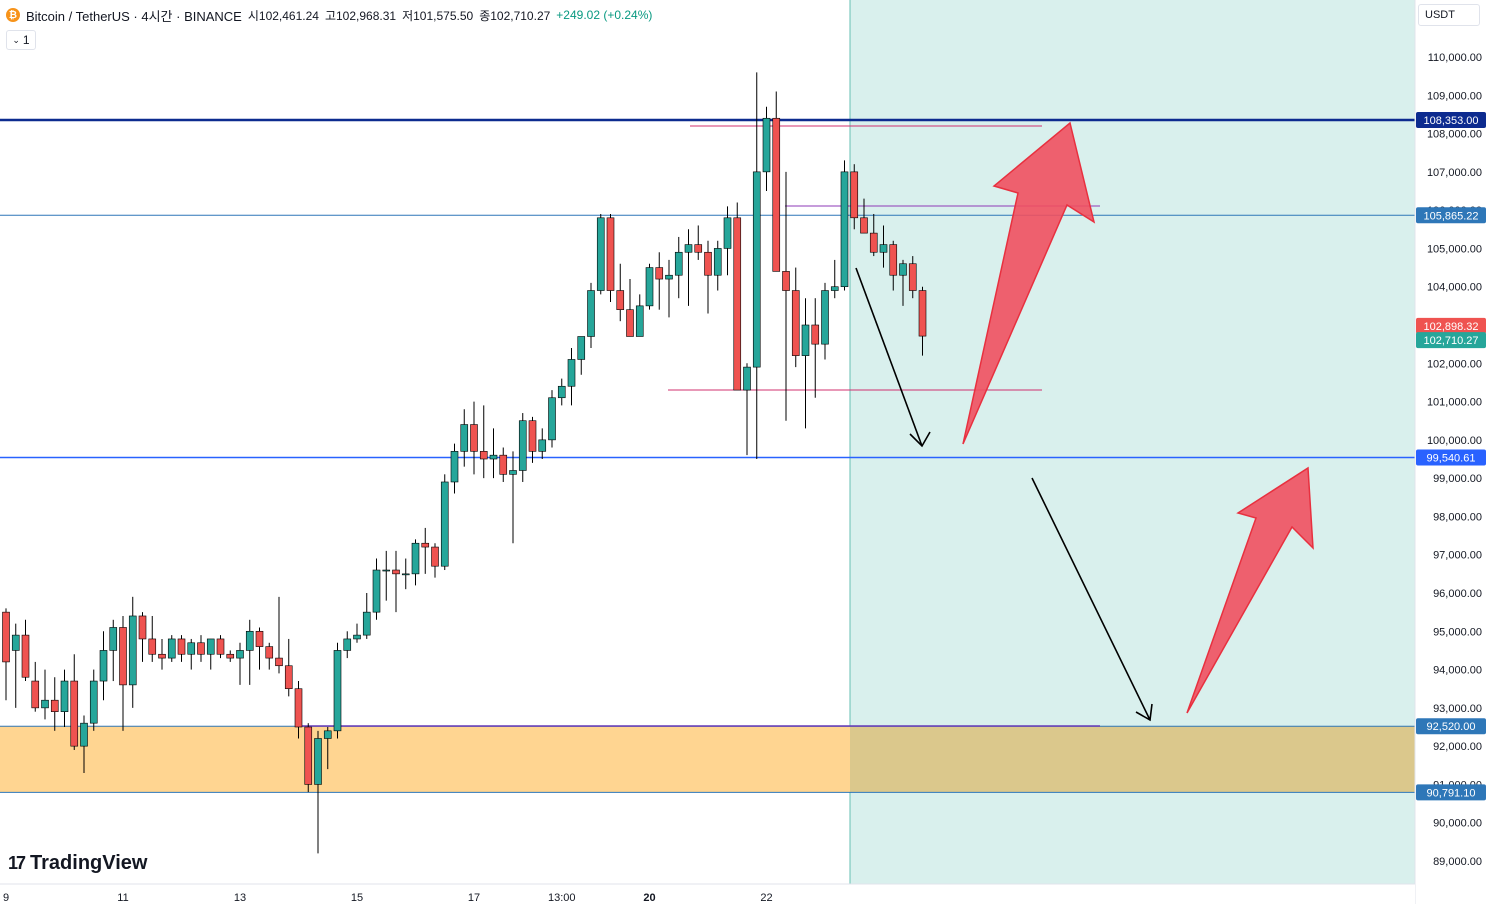 This screenshot has height=909, width=1488. What do you see at coordinates (1451, 340) in the screenshot?
I see `price-tag-bg` at bounding box center [1451, 340].